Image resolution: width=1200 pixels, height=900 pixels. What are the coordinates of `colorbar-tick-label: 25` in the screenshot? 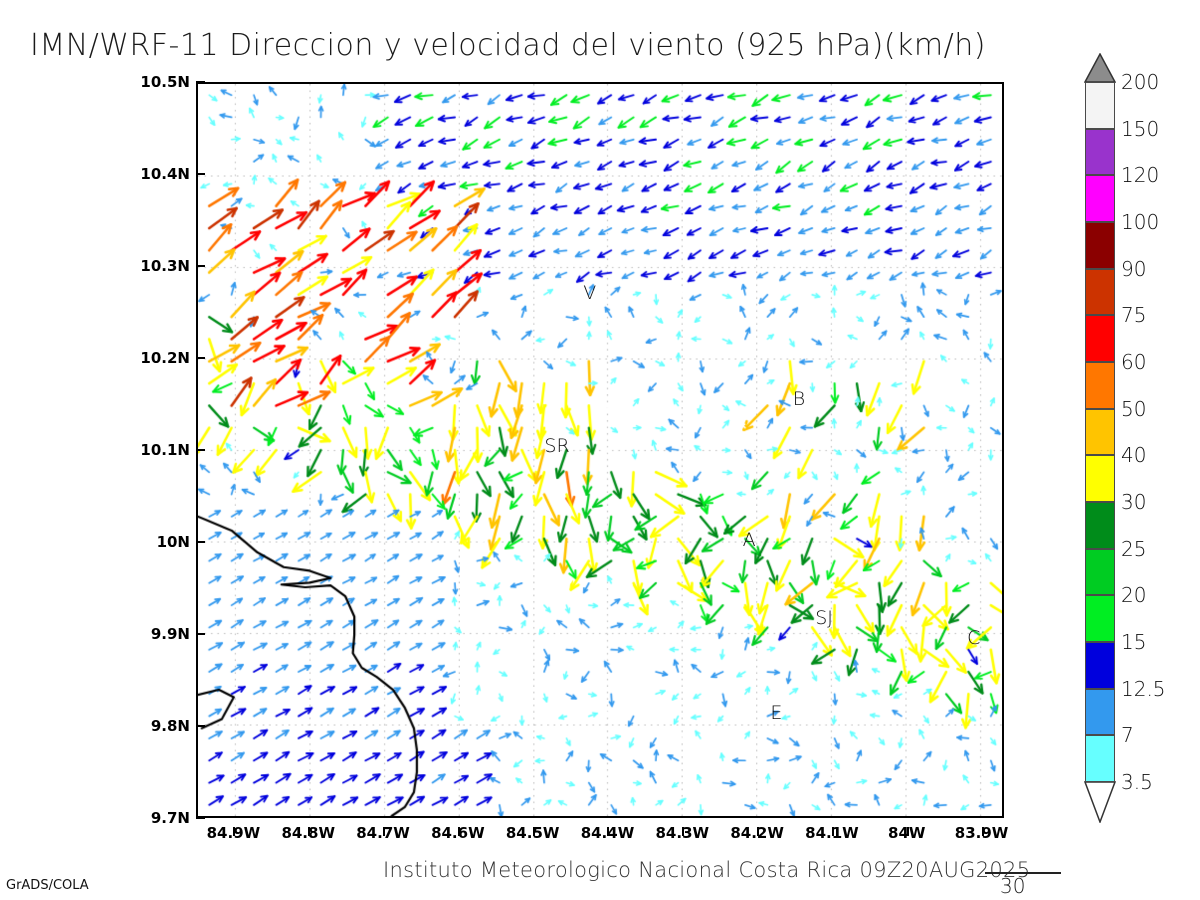 It's located at (1134, 548).